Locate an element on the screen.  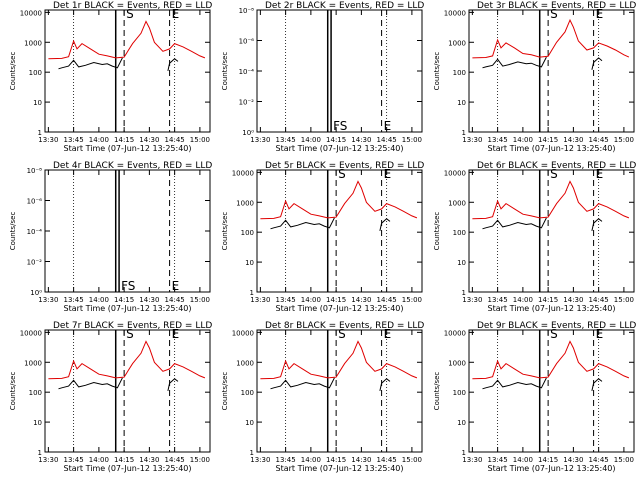
marker-label: FS is located at coordinates (128, 286).